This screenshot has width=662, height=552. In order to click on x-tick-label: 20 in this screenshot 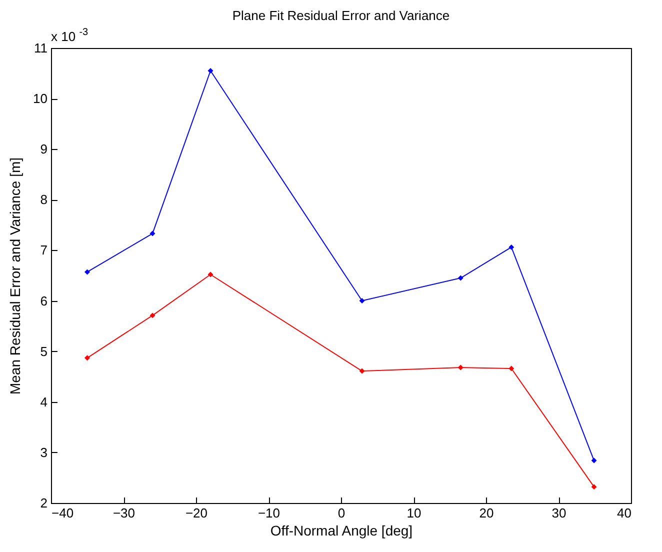, I will do `click(486, 513)`.